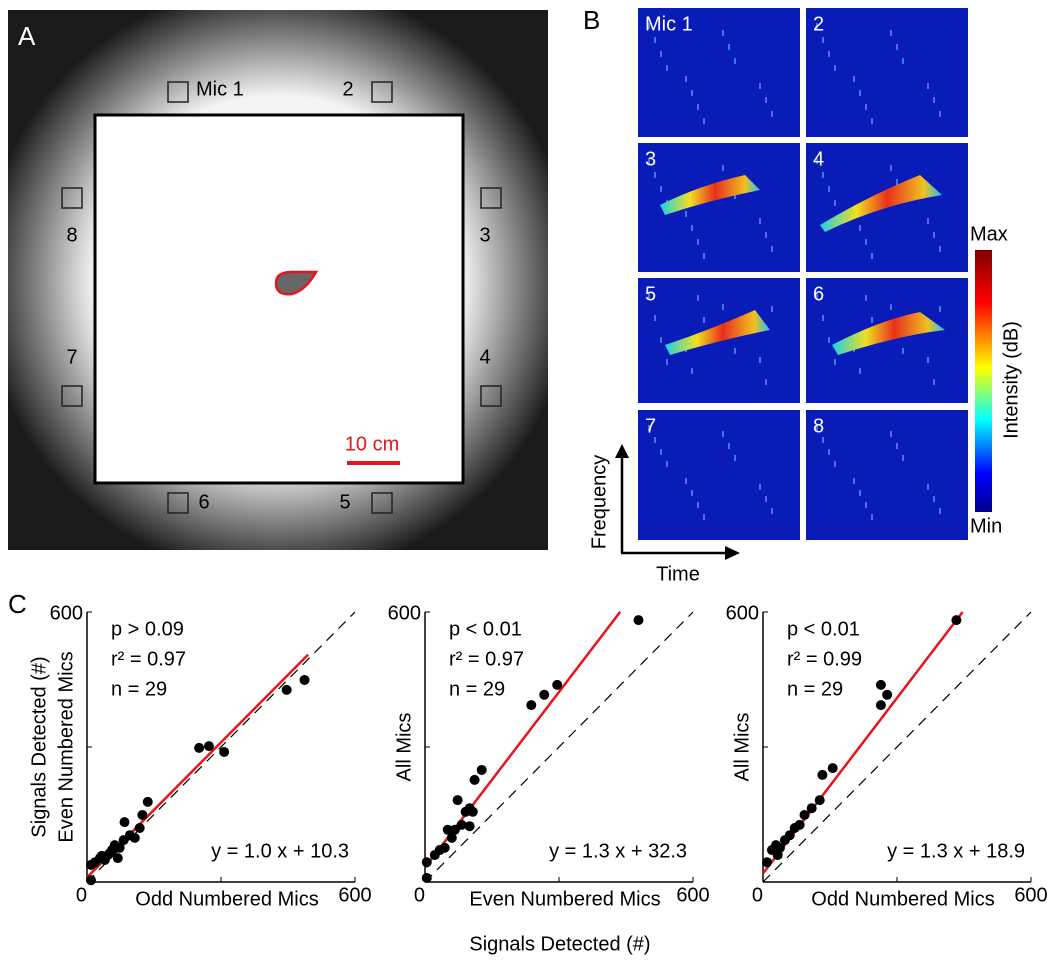 The image size is (1050, 968). Describe the element at coordinates (147, 629) in the screenshot. I see `stat: p > 0.09` at that location.